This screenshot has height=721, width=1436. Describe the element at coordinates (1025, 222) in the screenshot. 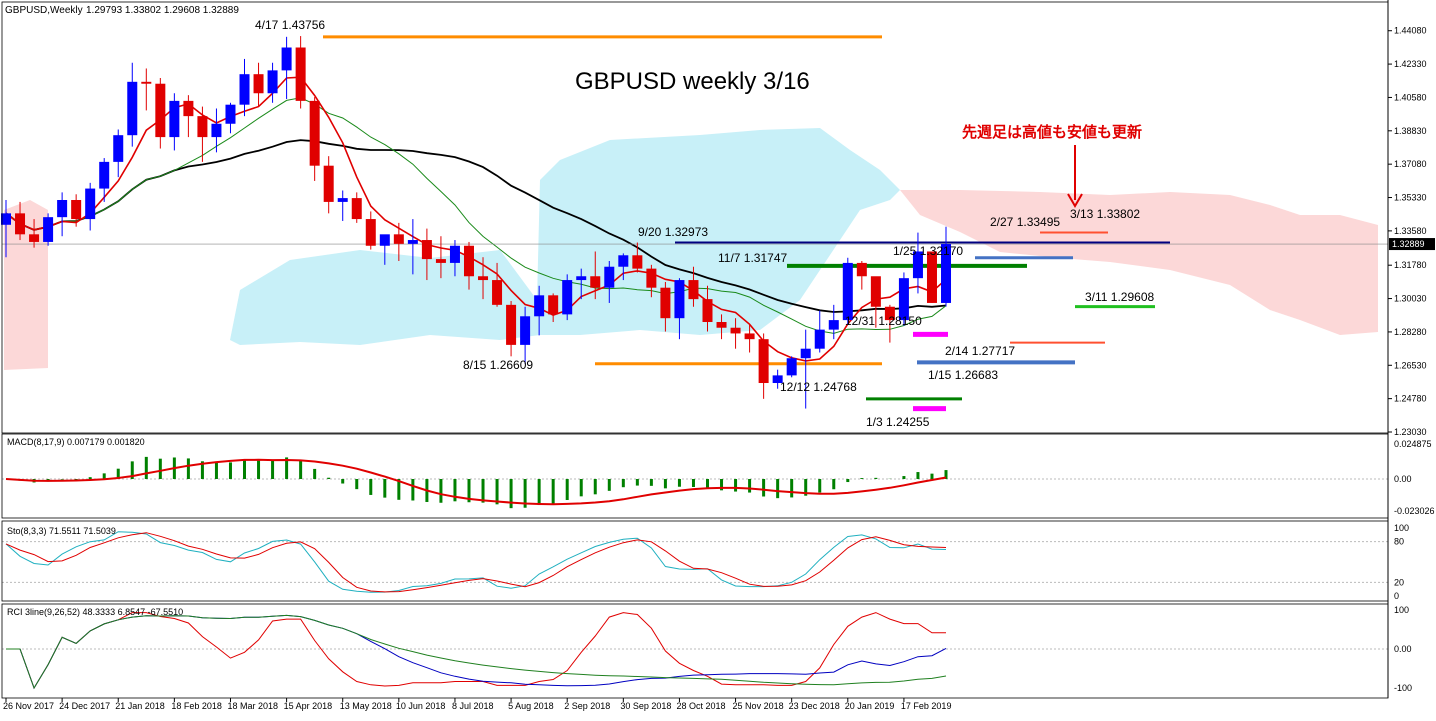

I see `price-annotation: 2/27 1.33495` at that location.